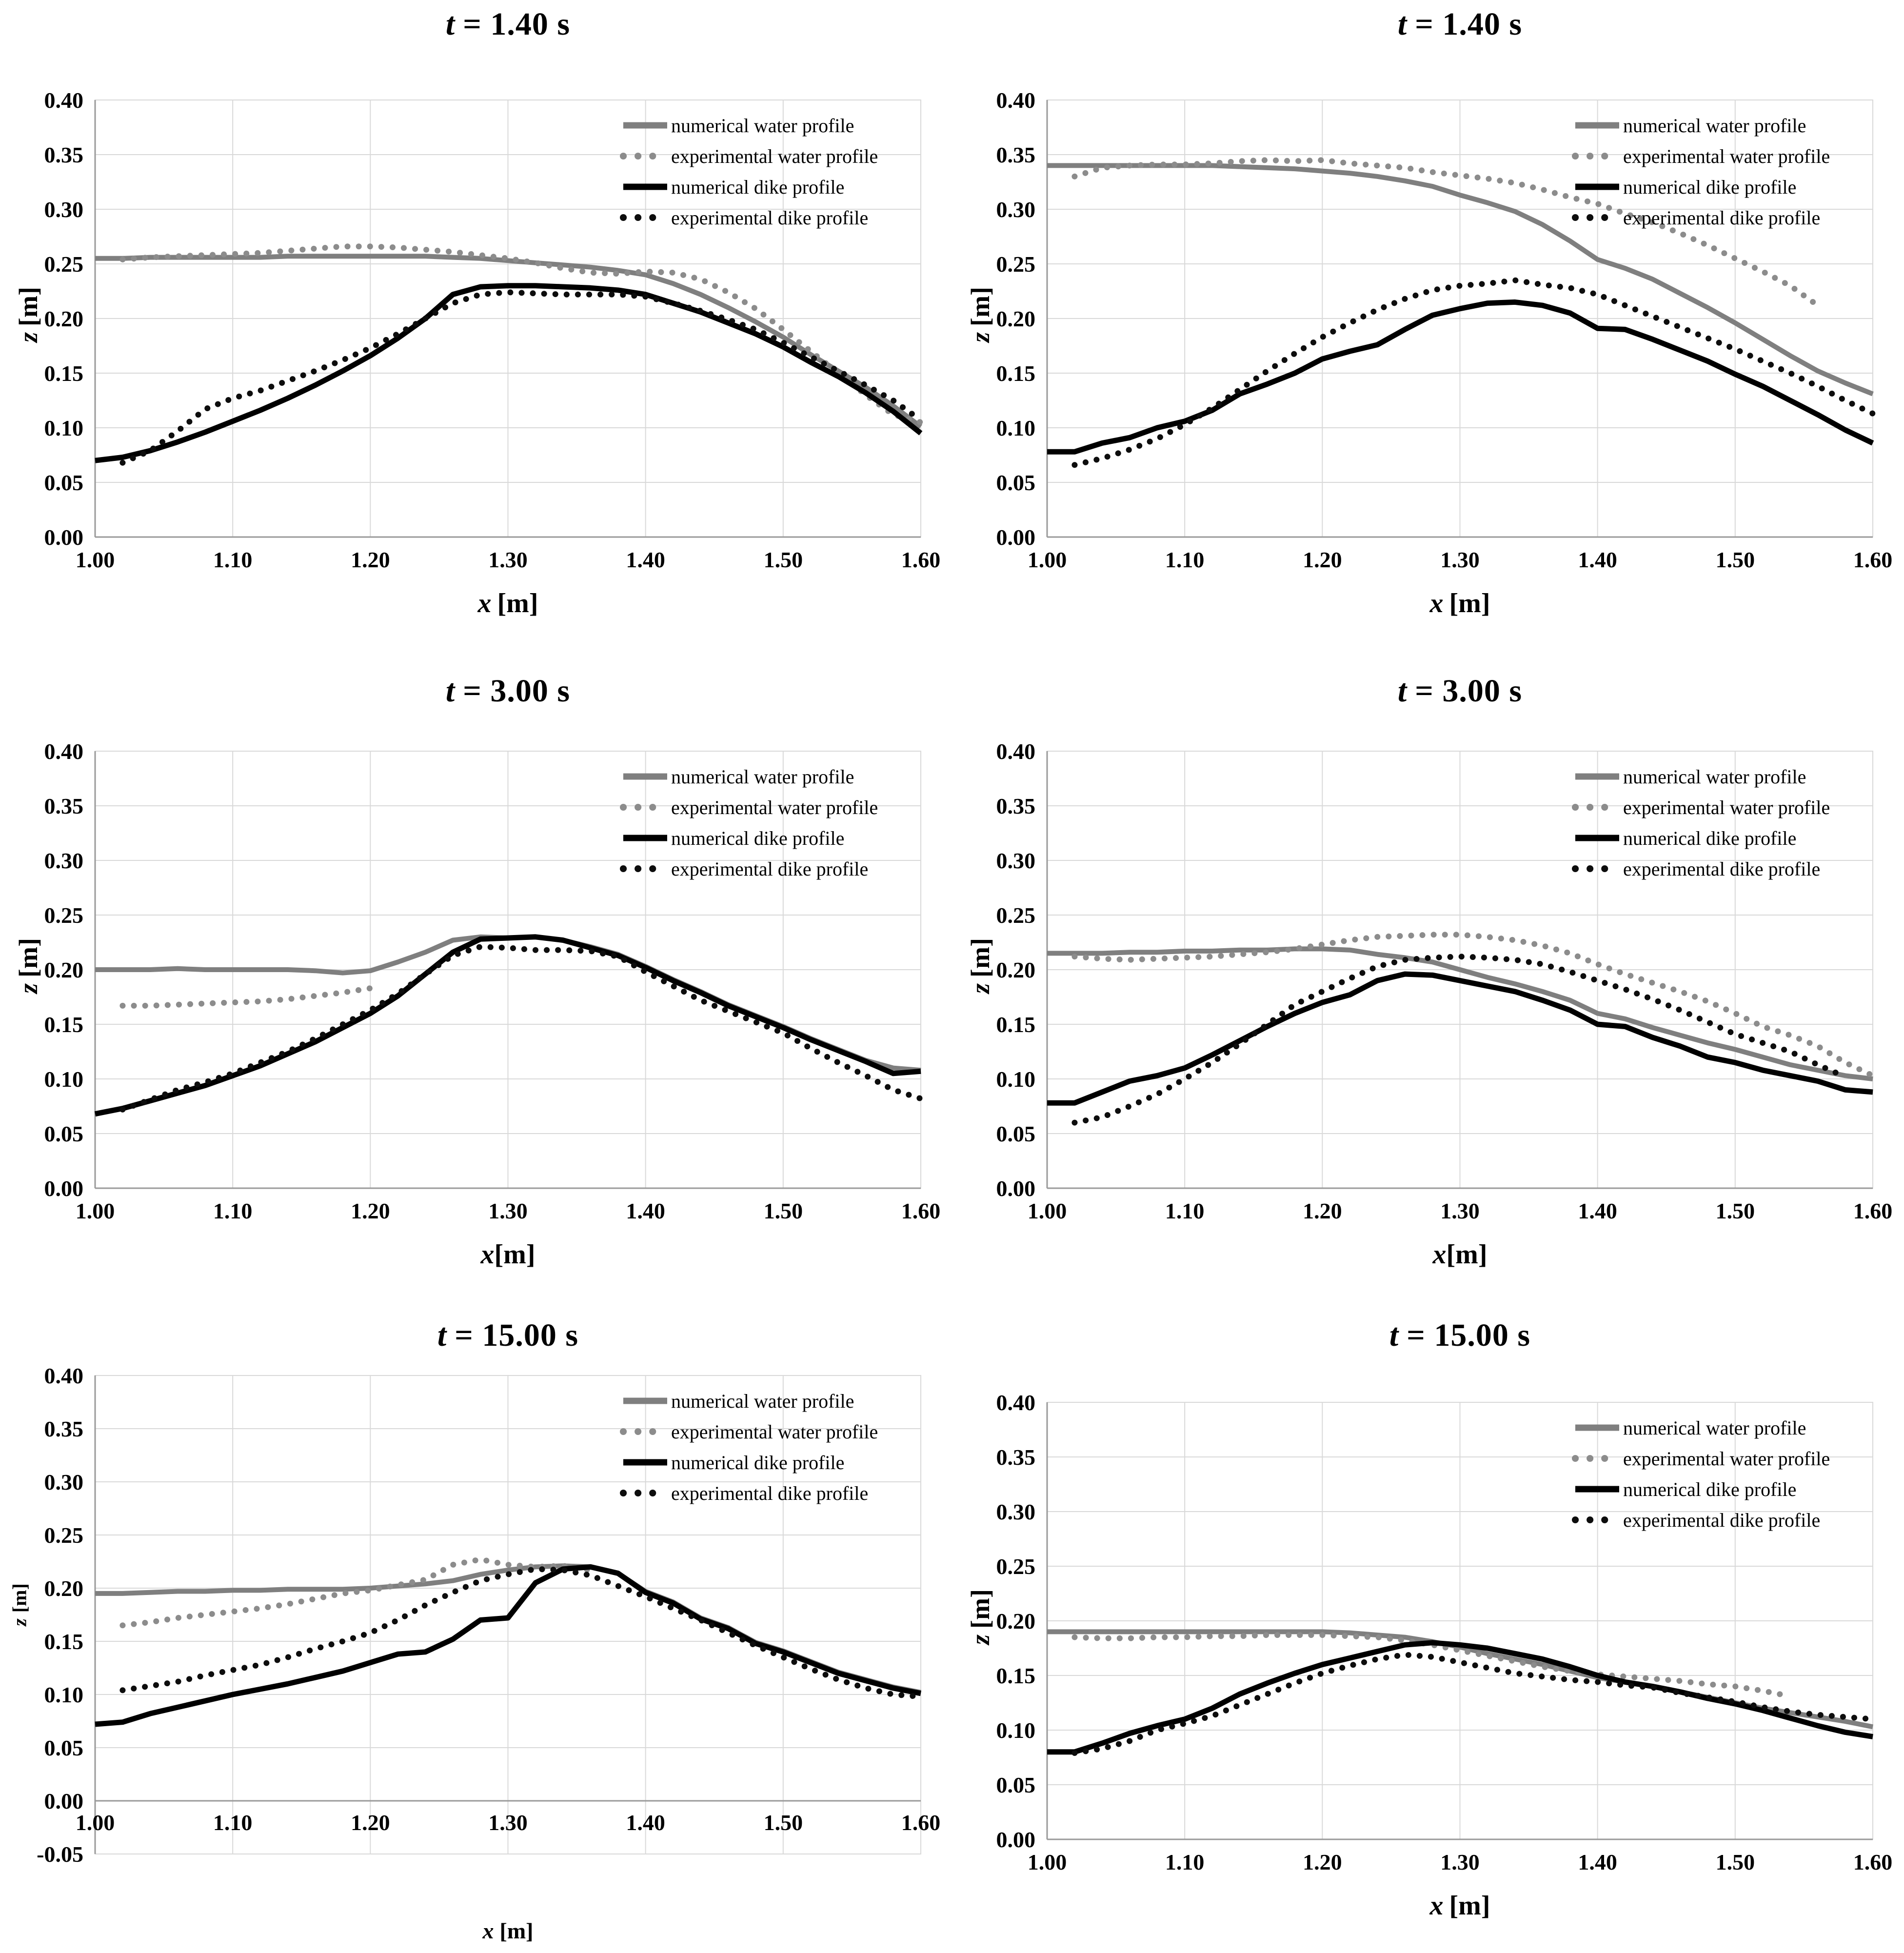 The image size is (1904, 1953). Describe the element at coordinates (508, 691) in the screenshot. I see `chart-title: t = 3.00 s` at that location.